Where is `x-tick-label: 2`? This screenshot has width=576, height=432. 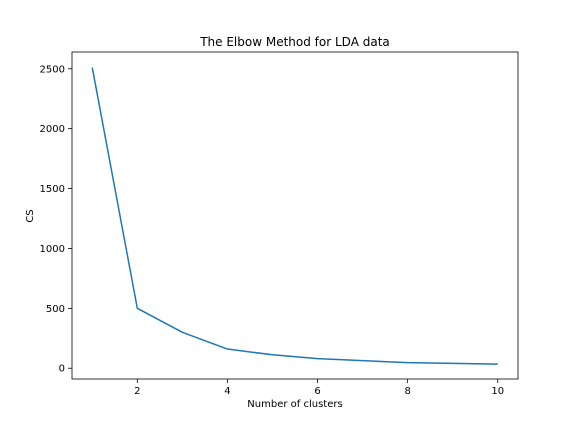 x-tick-label: 2 is located at coordinates (137, 391).